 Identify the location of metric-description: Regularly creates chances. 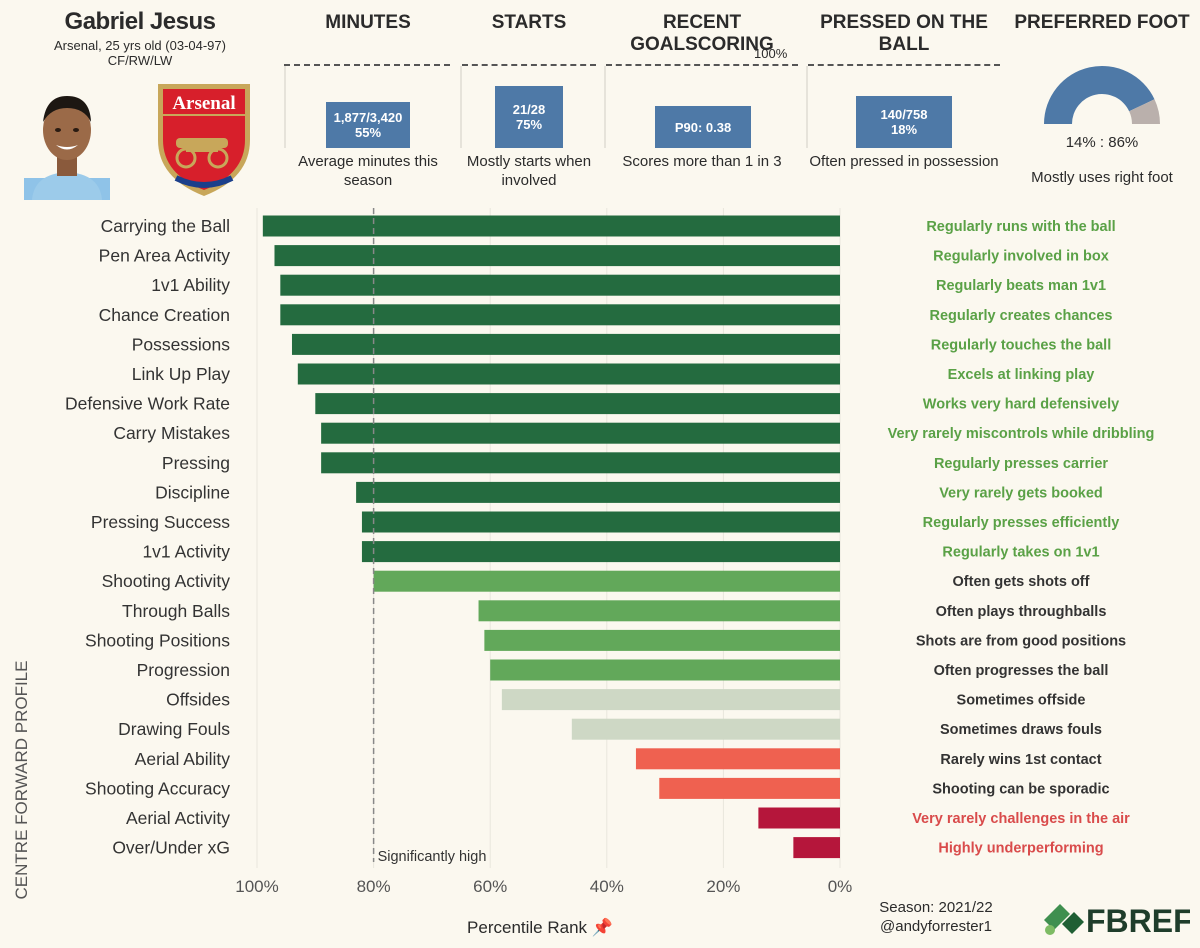
(1021, 316).